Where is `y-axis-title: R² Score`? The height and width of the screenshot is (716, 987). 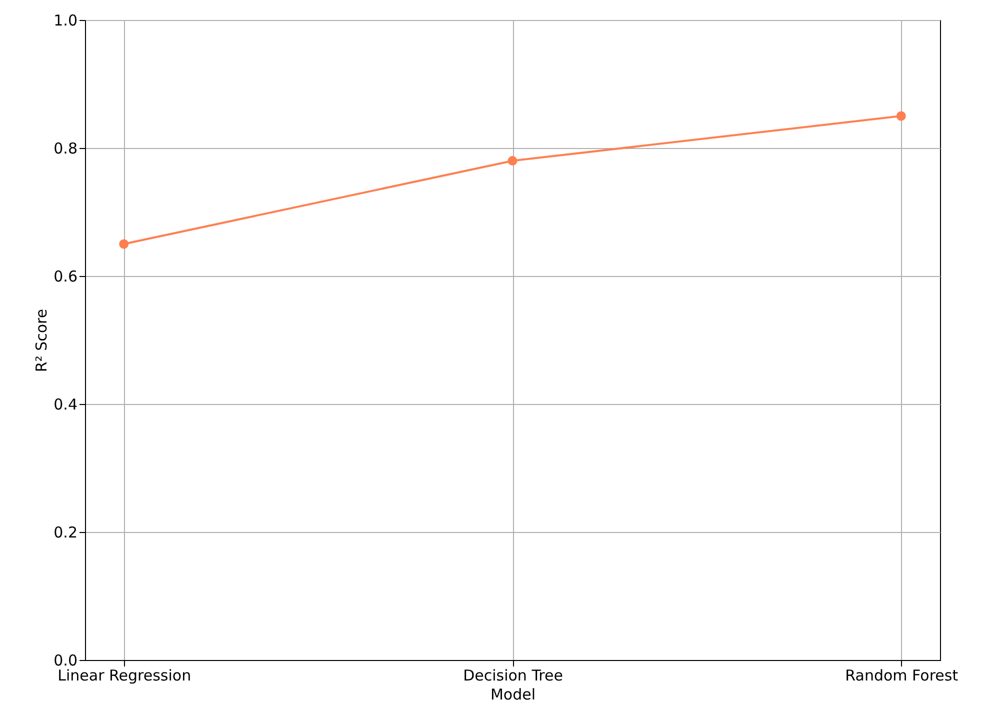
y-axis-title: R² Score is located at coordinates (41, 340).